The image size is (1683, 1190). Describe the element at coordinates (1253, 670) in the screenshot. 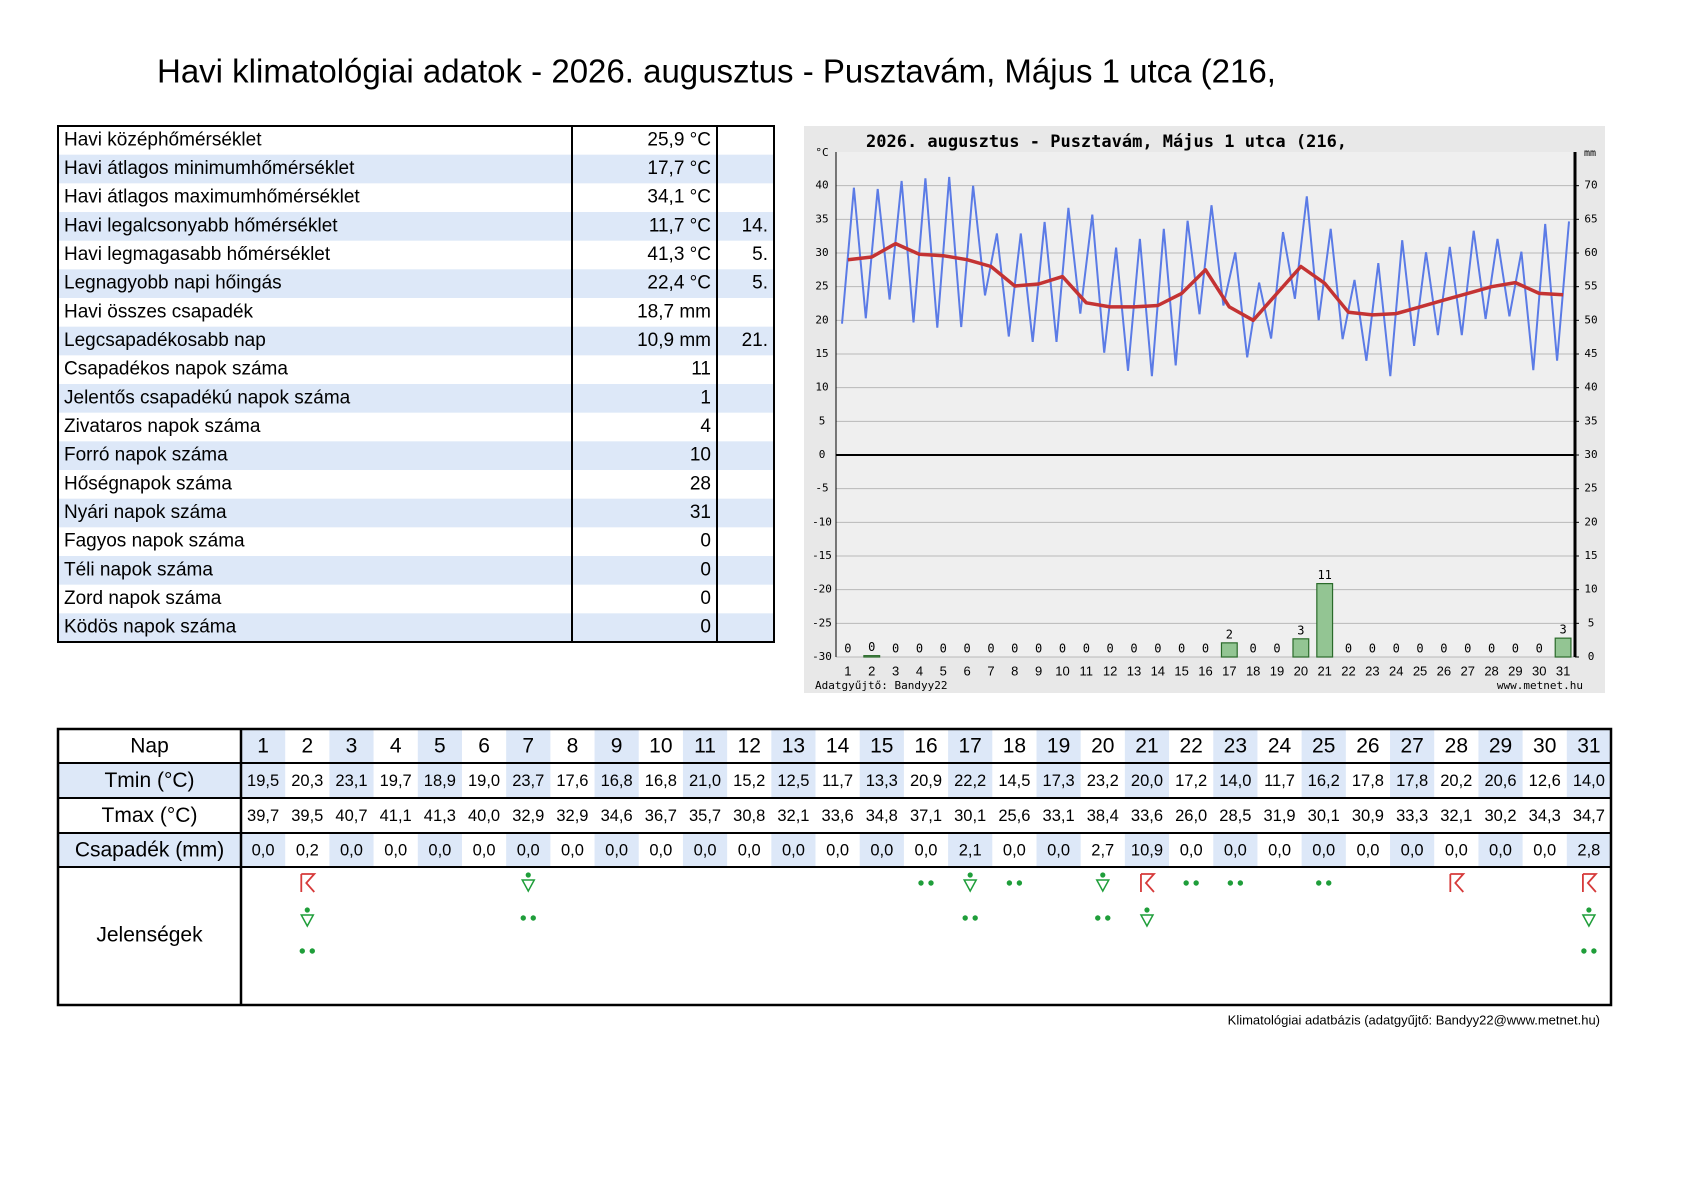

I see `x-tick-label: 18` at that location.